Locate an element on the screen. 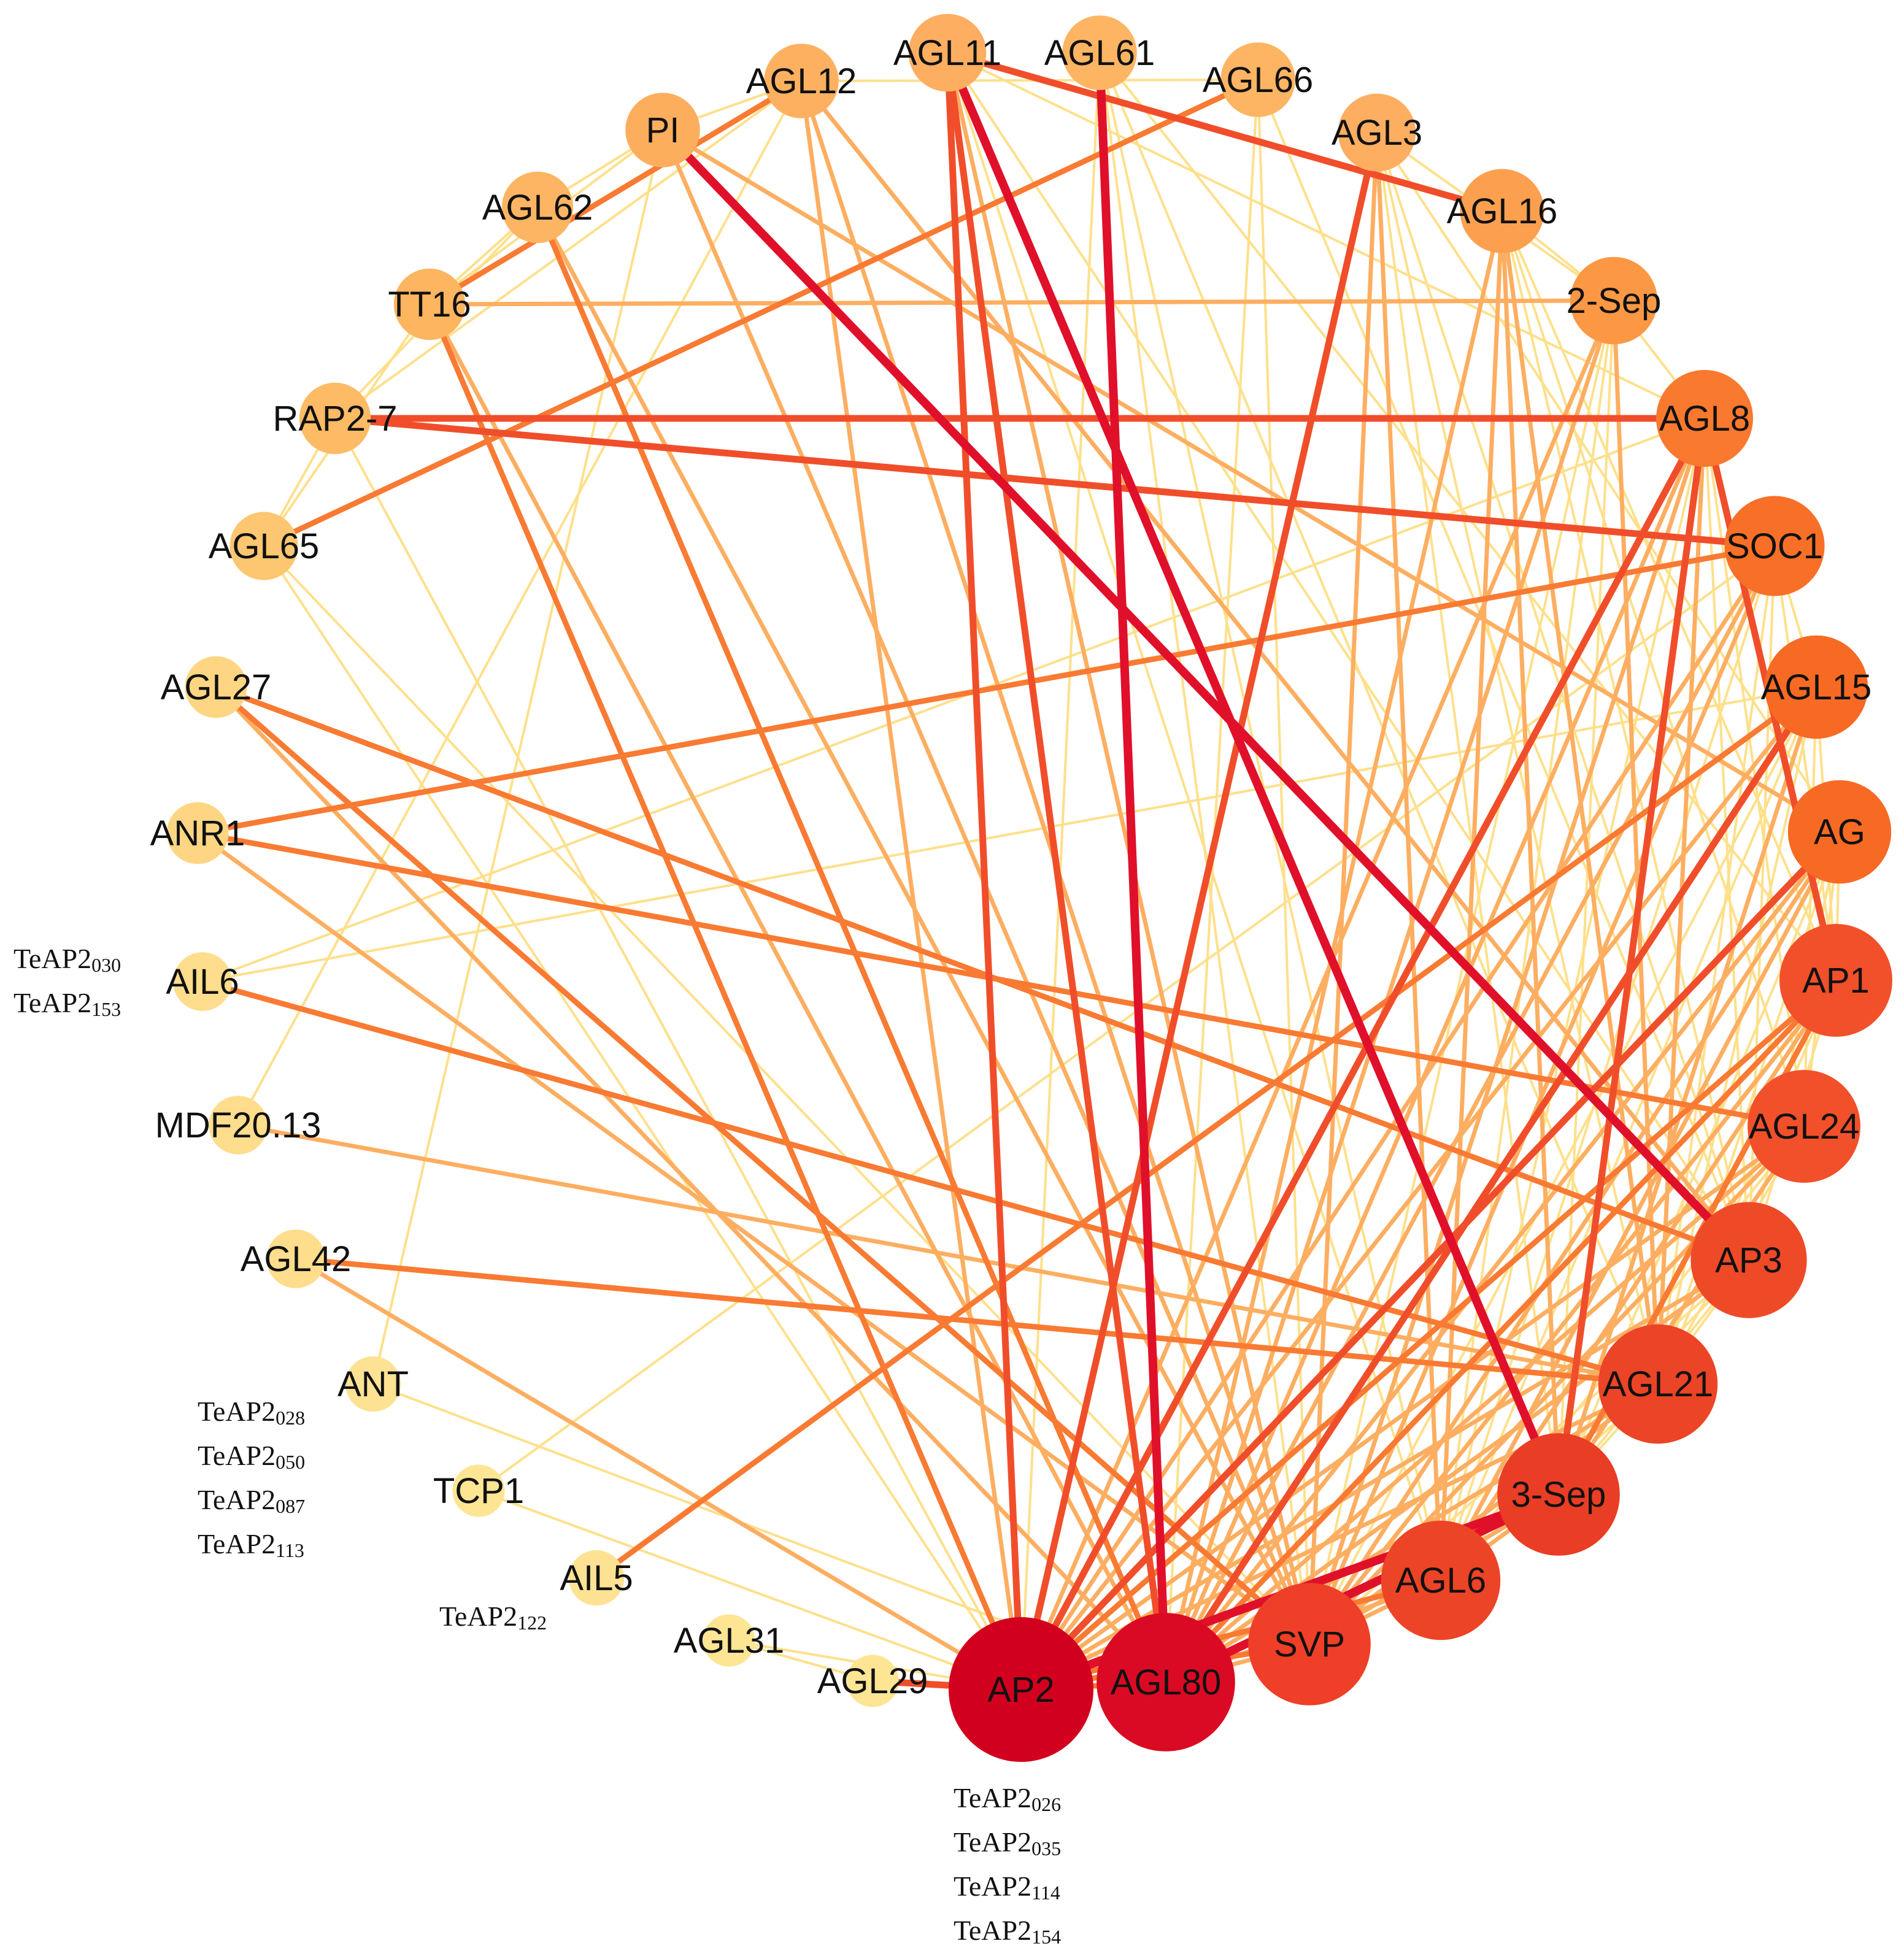  node-ap3: AP3 is located at coordinates (1748, 1260).